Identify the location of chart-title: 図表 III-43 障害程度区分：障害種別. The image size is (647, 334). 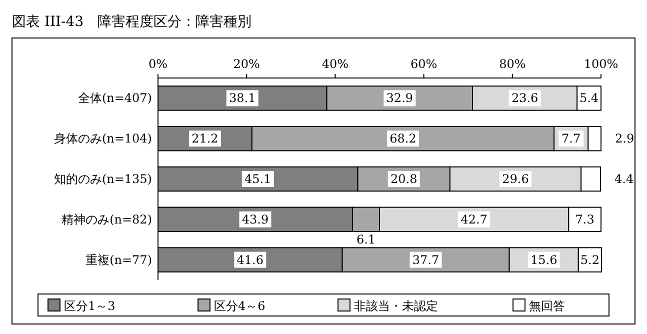
(132, 22).